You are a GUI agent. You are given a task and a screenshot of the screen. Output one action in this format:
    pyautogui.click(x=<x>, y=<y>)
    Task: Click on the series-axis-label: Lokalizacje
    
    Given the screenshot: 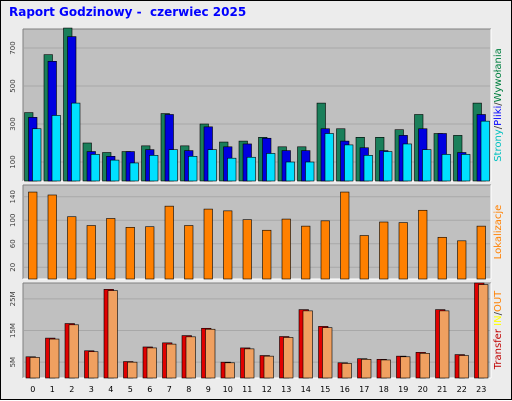 What is the action you would take?
    pyautogui.click(x=498, y=232)
    